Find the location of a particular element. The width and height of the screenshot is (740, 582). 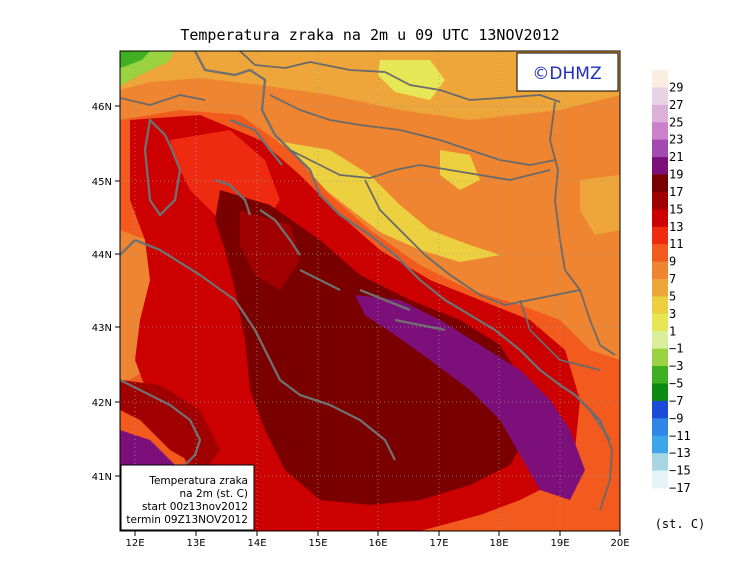

colorbar-label-19: −9 is located at coordinates (676, 418).